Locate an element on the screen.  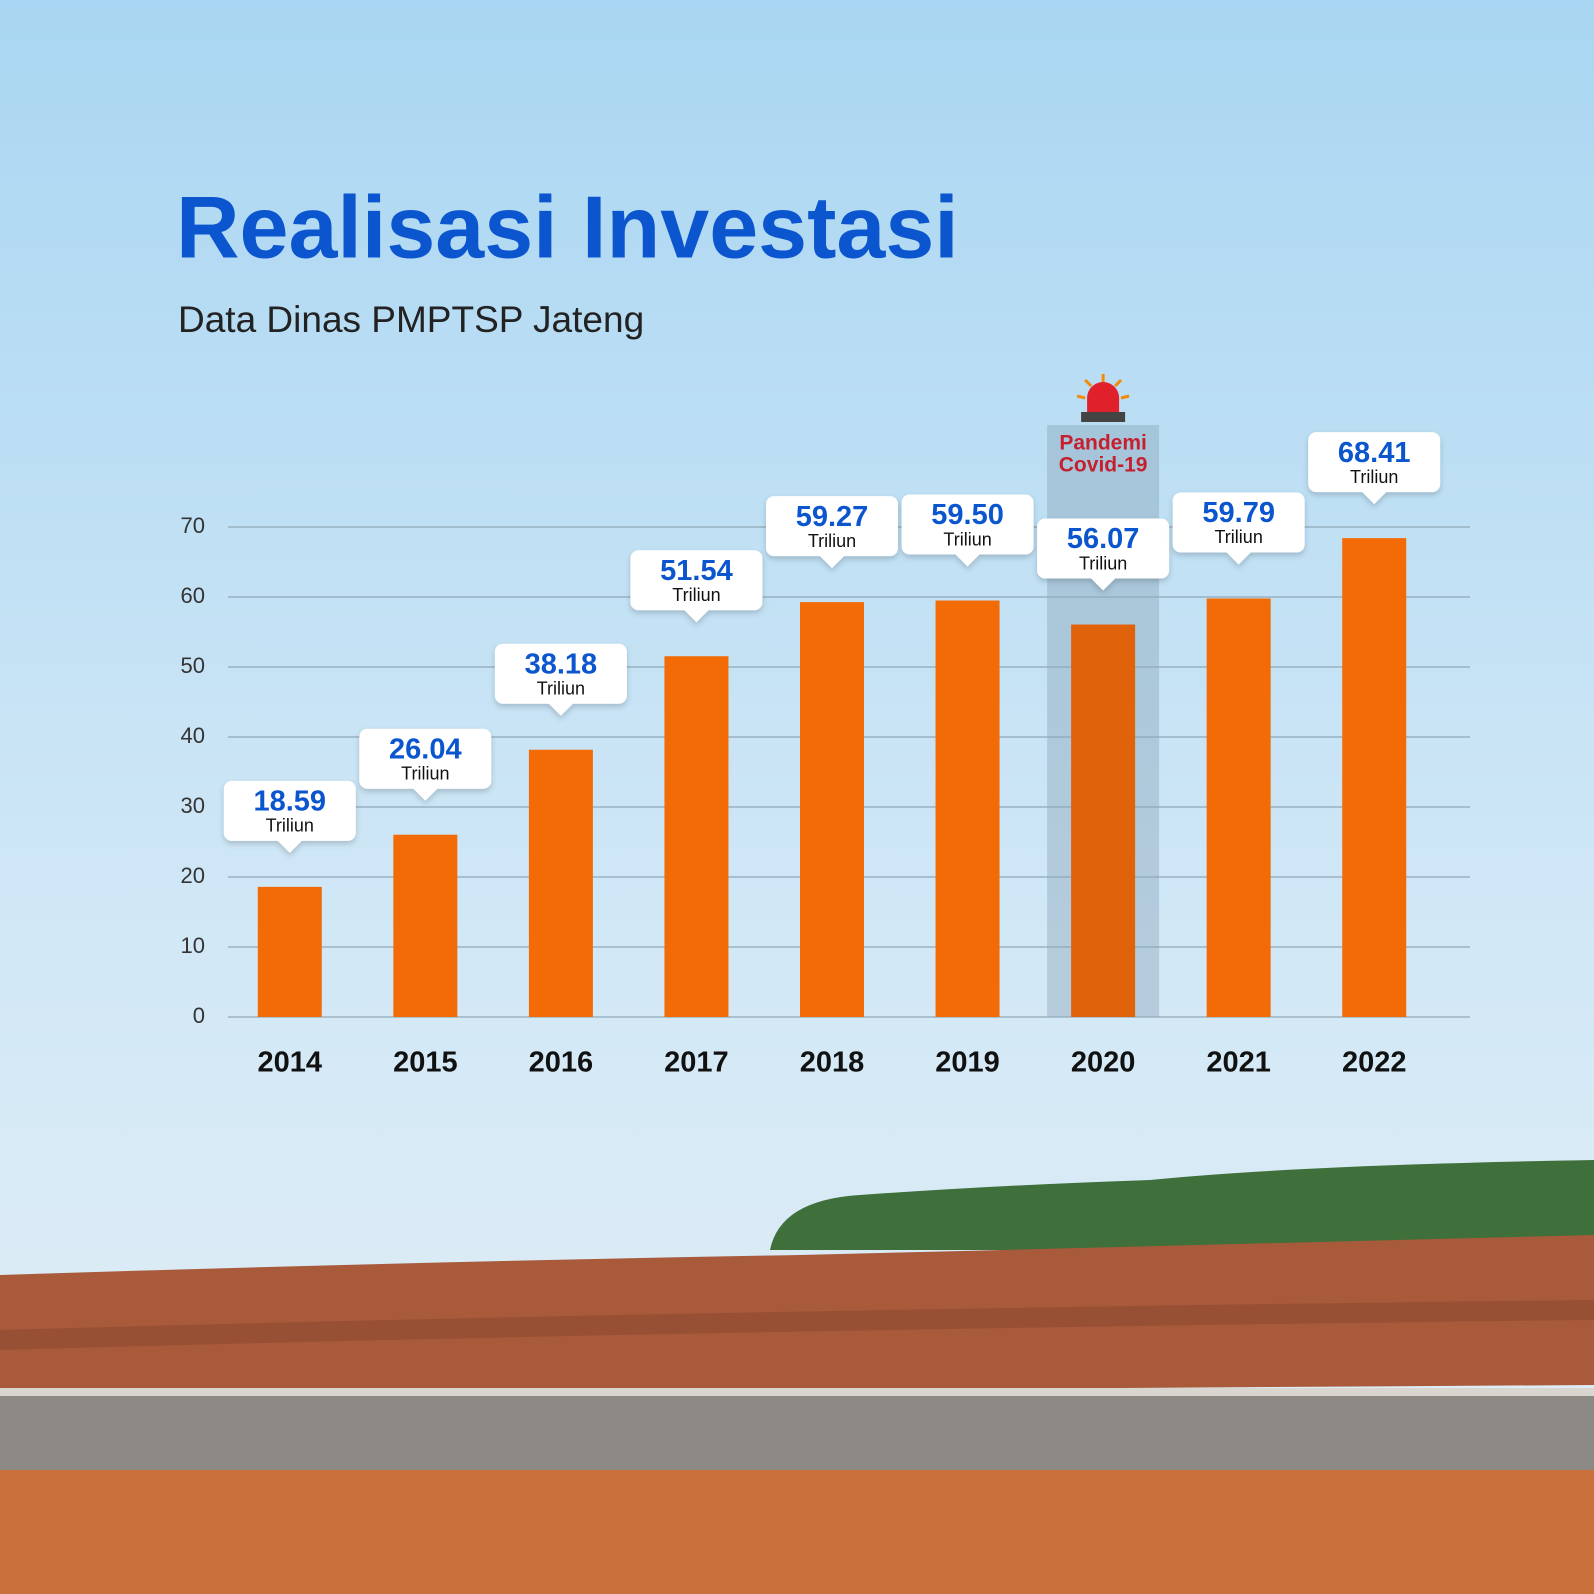
x-tick-label: 2022 is located at coordinates (1374, 1063).